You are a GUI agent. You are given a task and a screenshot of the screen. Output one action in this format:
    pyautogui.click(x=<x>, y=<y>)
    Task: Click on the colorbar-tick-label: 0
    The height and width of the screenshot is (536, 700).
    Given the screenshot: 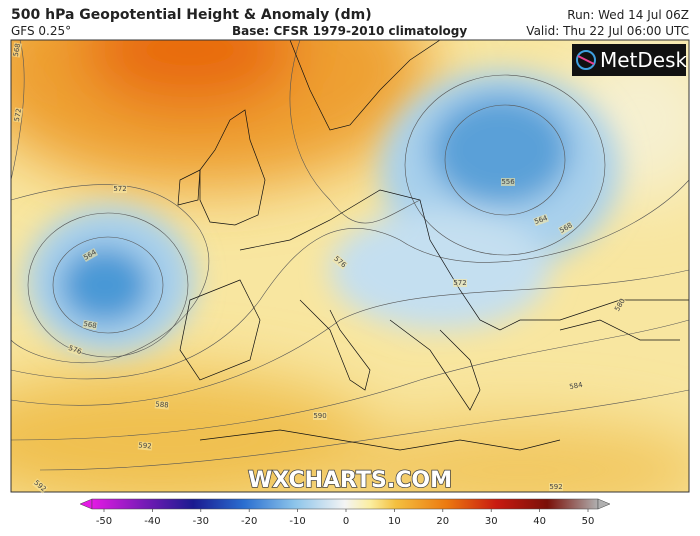 What is the action you would take?
    pyautogui.click(x=346, y=521)
    